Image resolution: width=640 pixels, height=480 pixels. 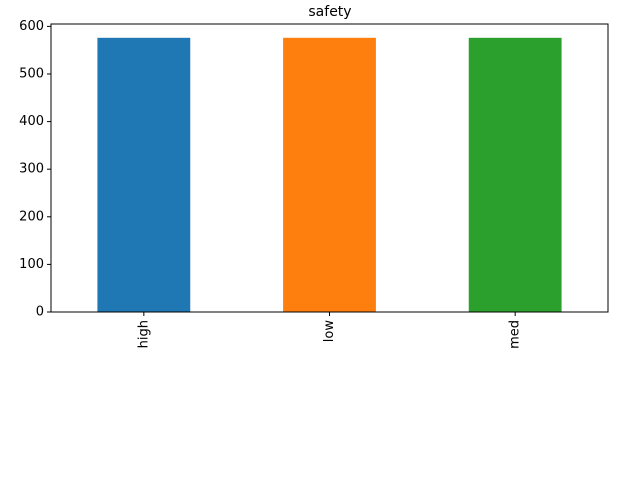 What do you see at coordinates (31, 73) in the screenshot?
I see `y-tick-label-500: 500` at bounding box center [31, 73].